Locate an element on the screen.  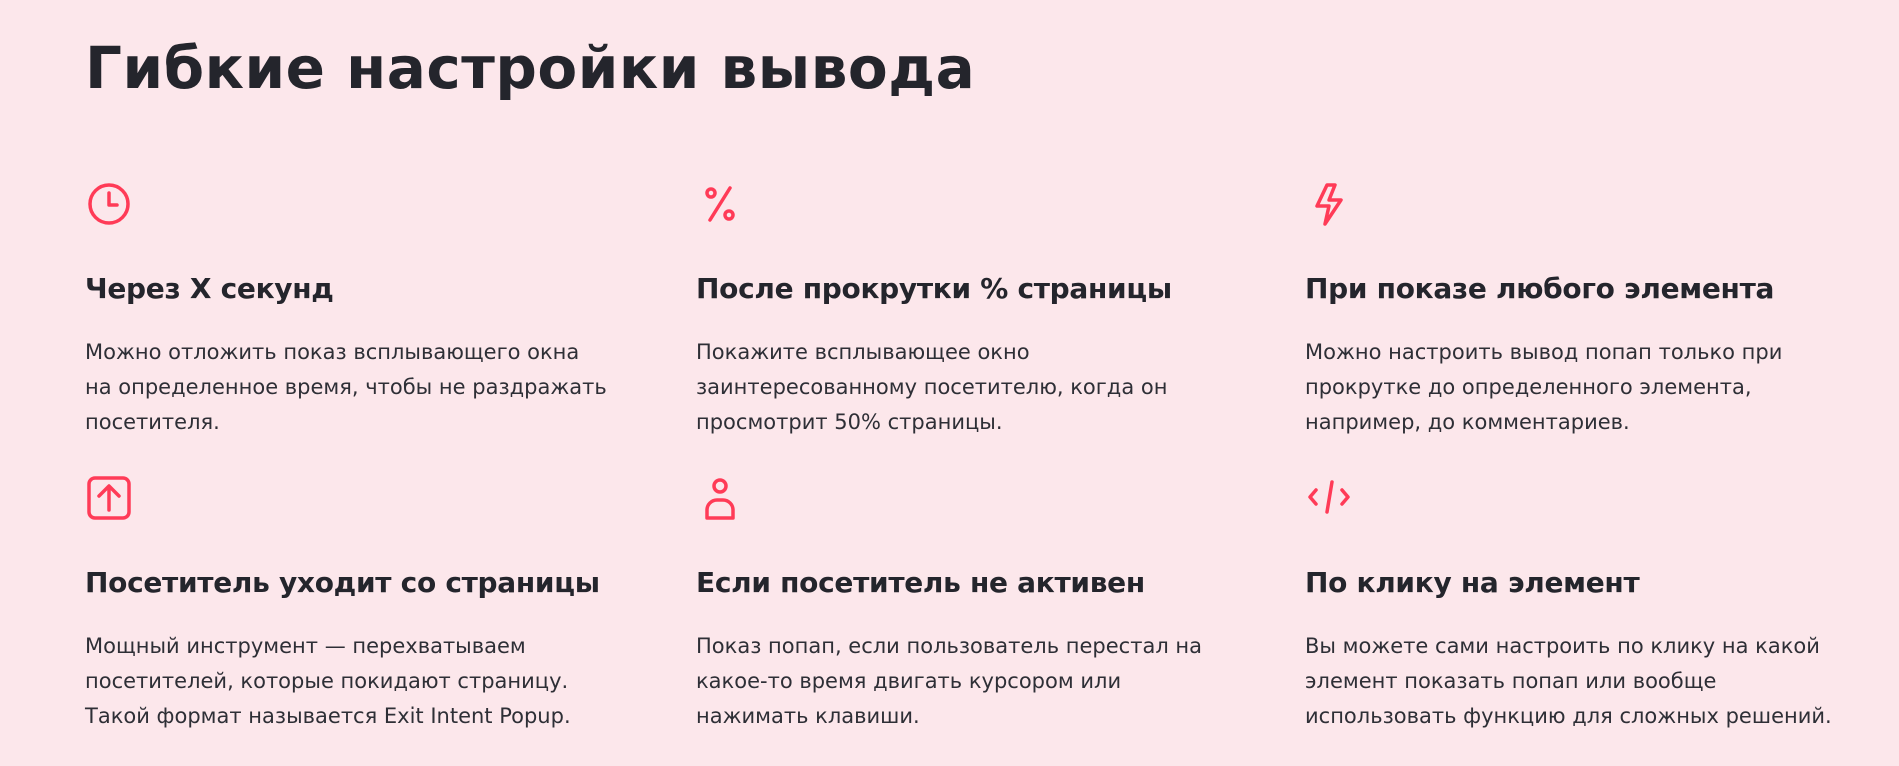
page-title: Гибкие настройки вывода is located at coordinates (530, 68).